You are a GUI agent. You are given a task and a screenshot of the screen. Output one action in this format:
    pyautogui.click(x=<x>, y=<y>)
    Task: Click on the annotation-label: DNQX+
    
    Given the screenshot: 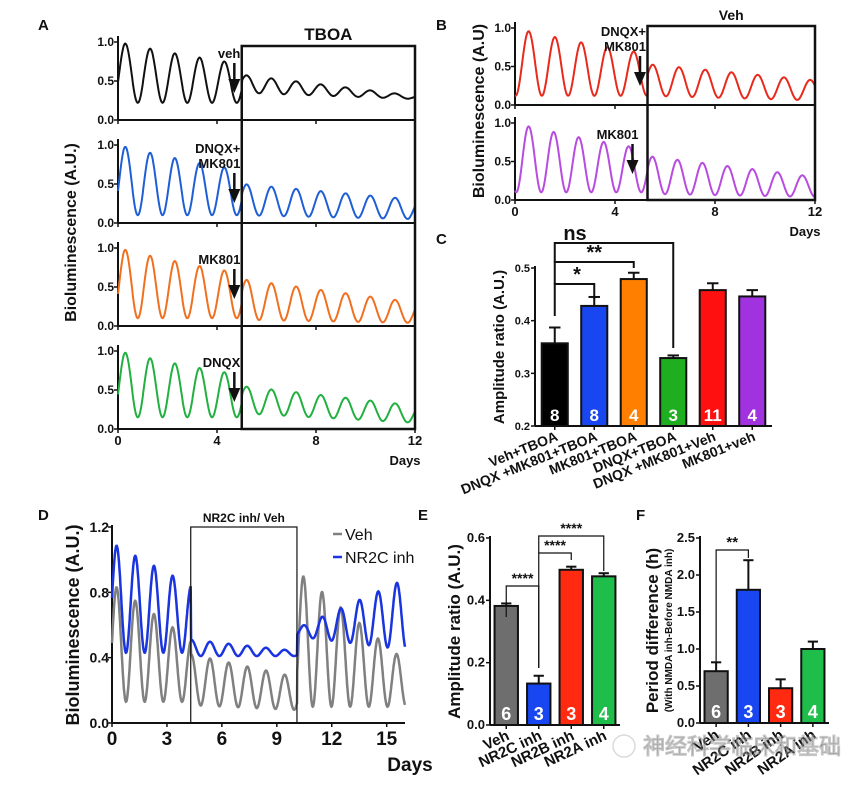 What is the action you would take?
    pyautogui.click(x=218, y=148)
    